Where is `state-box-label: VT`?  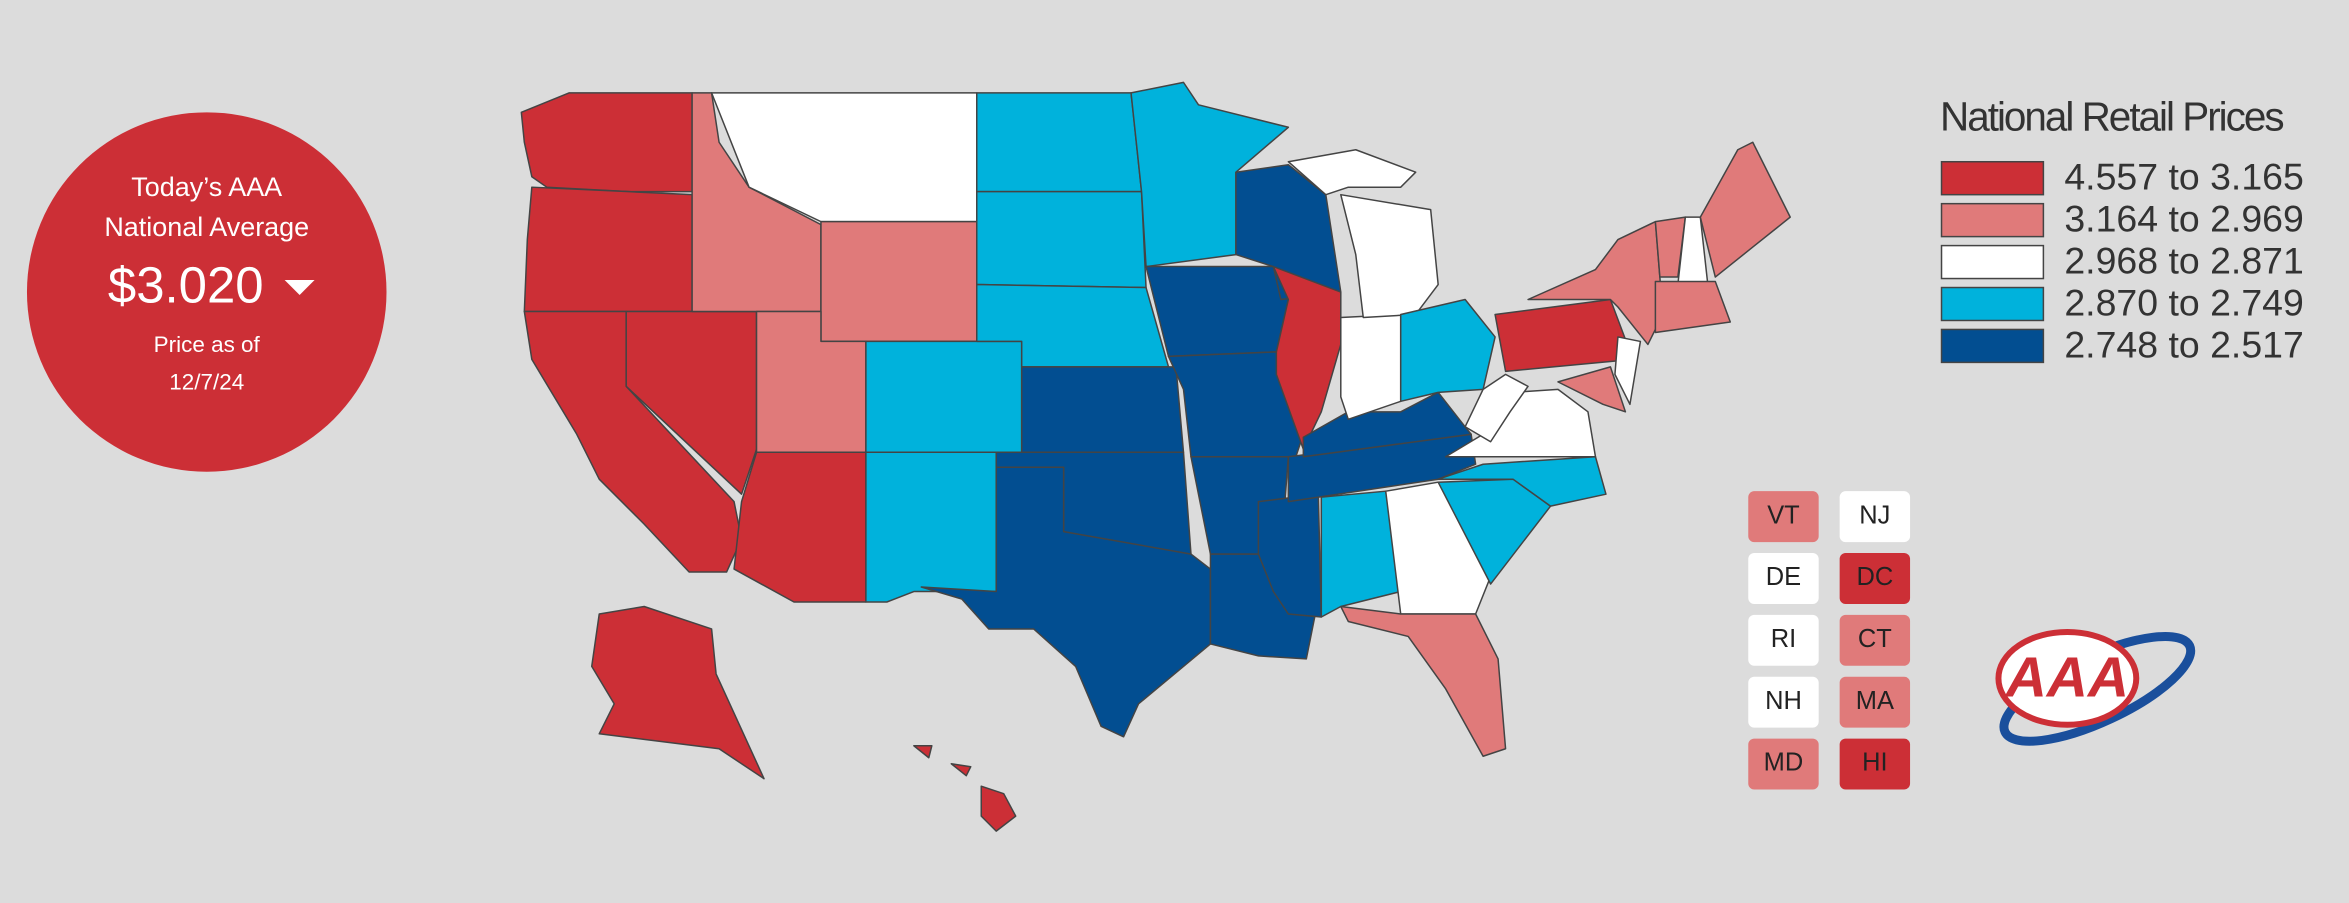
state-box-label: VT is located at coordinates (1783, 515).